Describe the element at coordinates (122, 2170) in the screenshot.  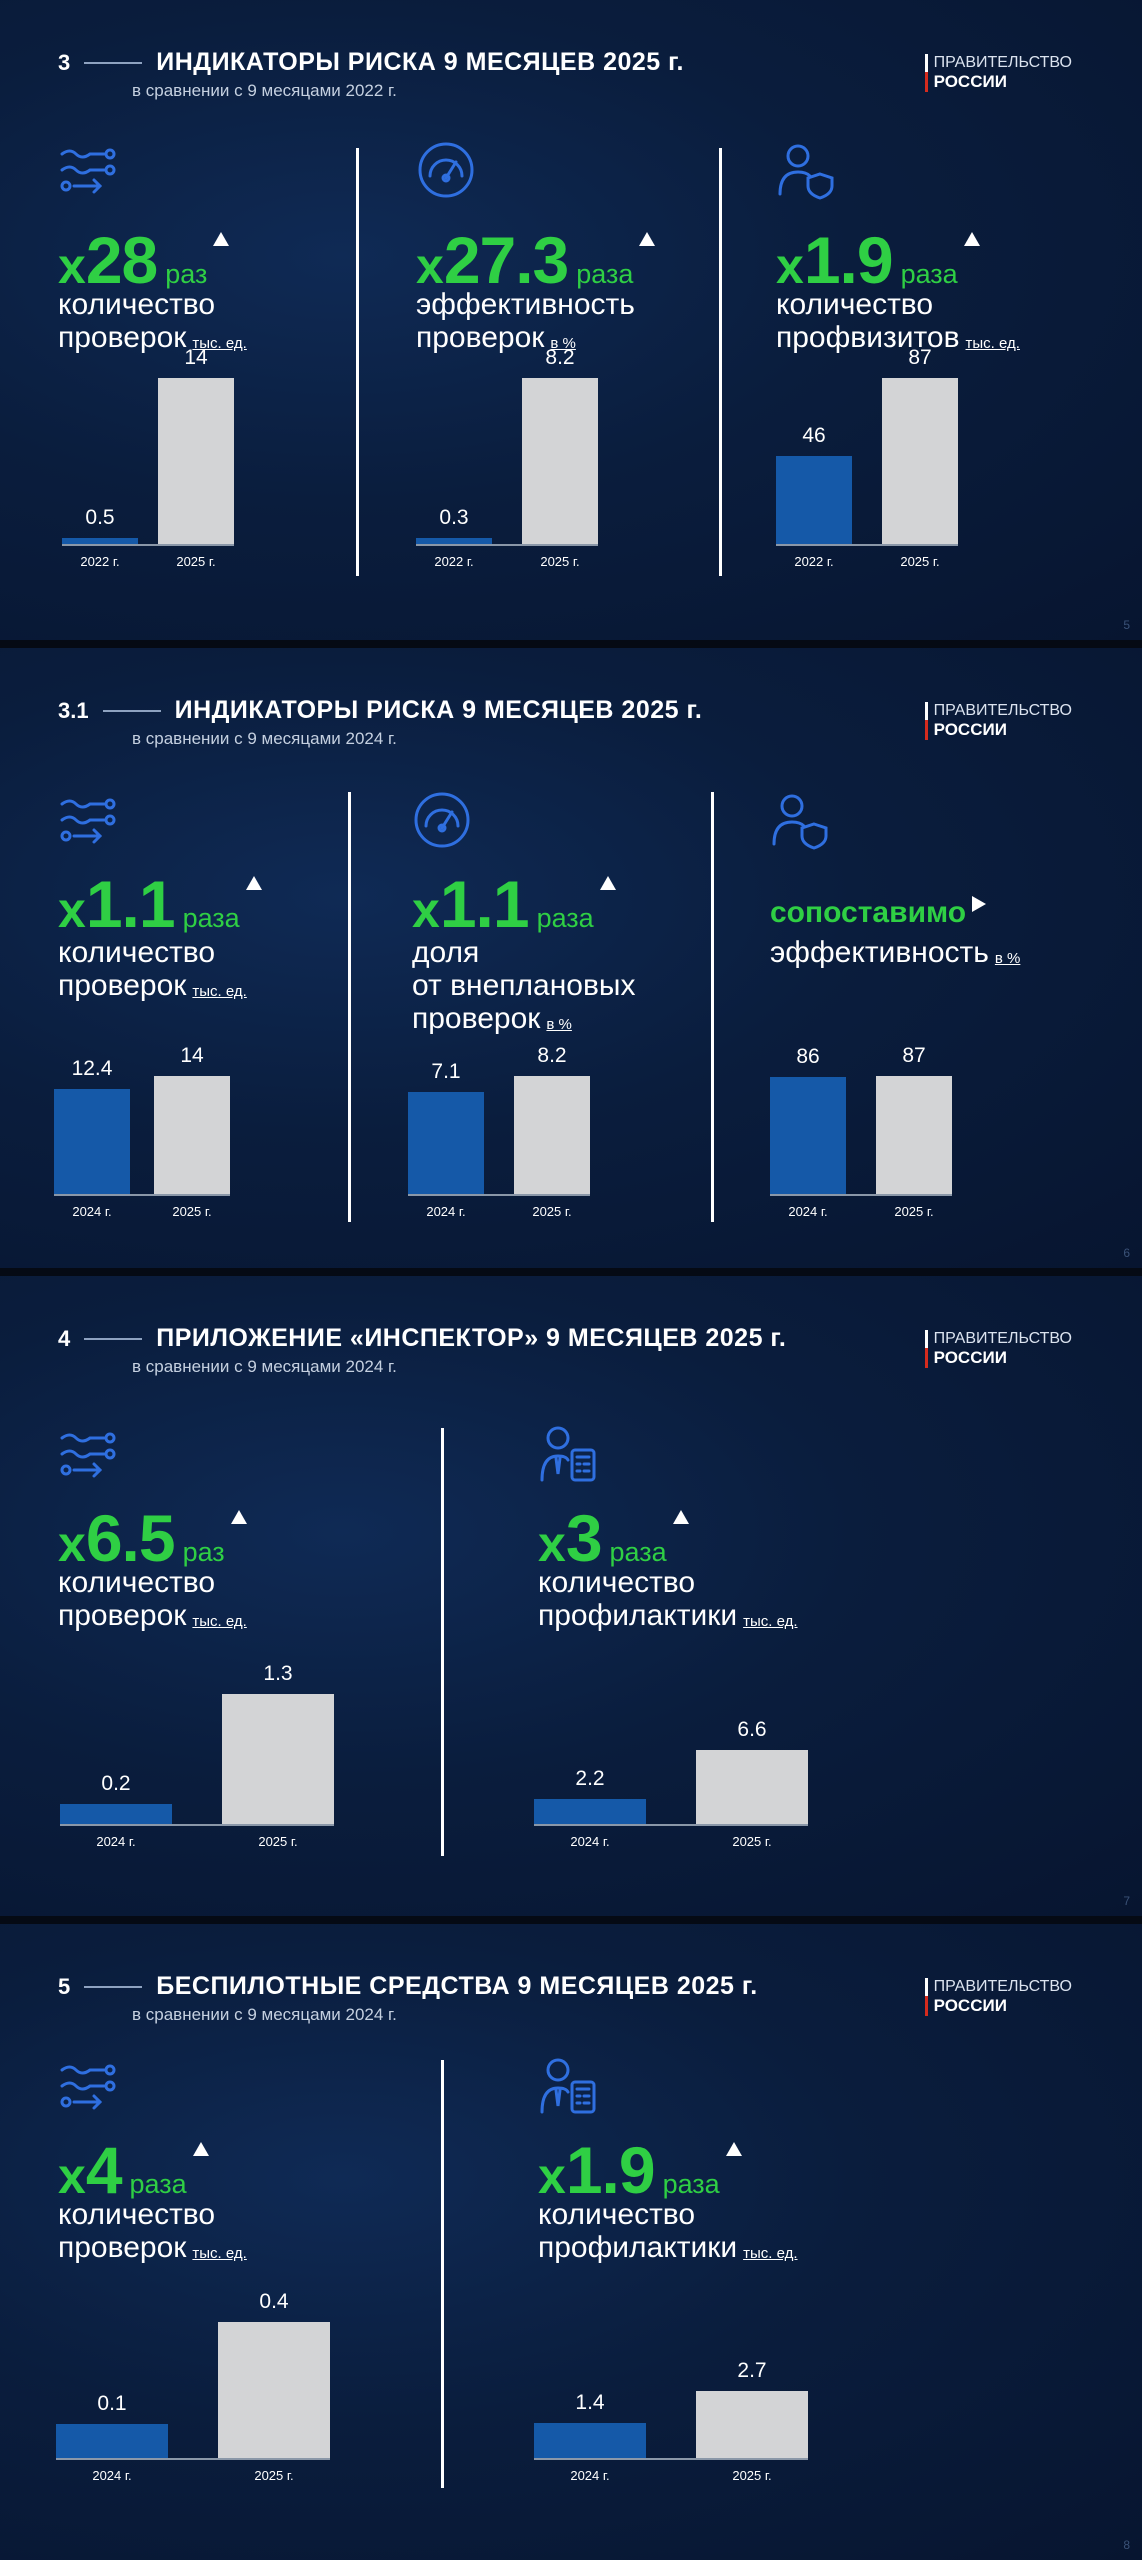
I see `growth-figure: х4 раза` at that location.